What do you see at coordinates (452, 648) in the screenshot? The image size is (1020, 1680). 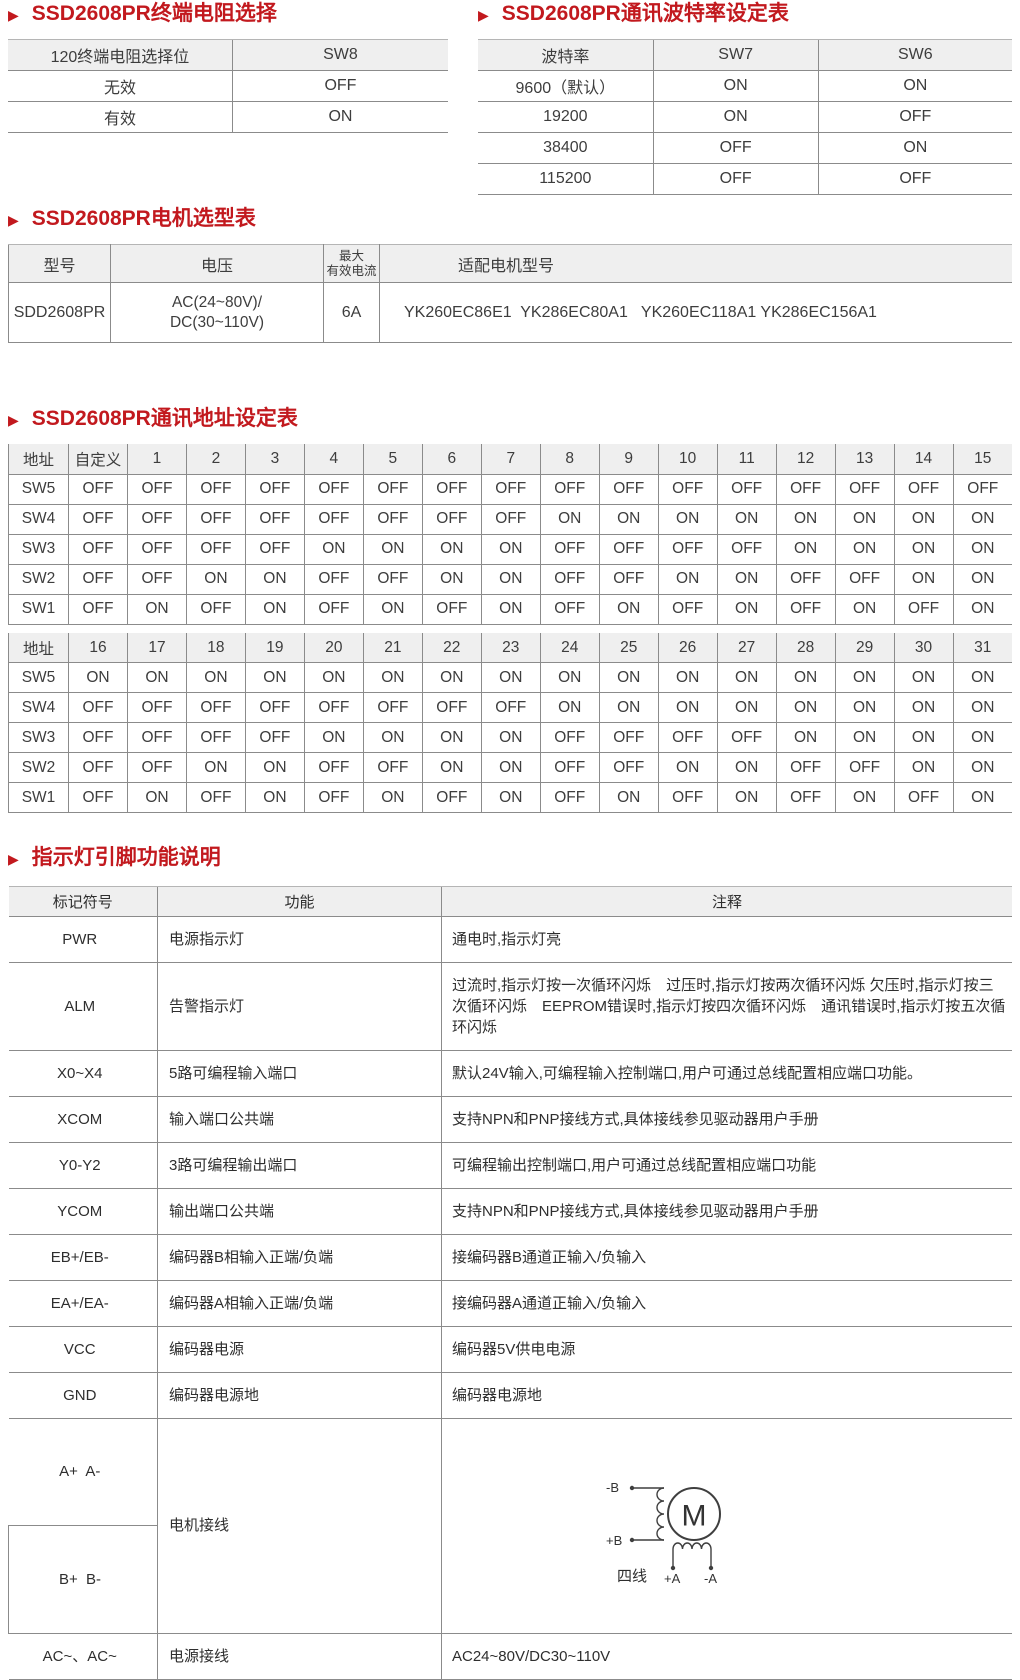 I see `table-header-cell: 22` at bounding box center [452, 648].